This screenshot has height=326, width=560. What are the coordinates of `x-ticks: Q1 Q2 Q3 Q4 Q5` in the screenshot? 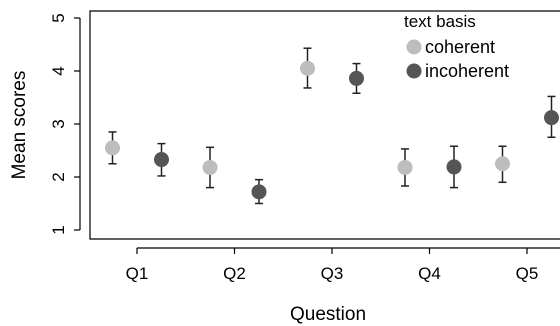 It's located at (332, 265).